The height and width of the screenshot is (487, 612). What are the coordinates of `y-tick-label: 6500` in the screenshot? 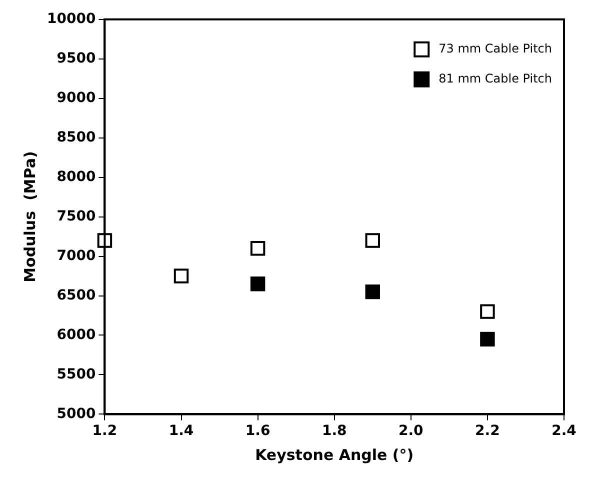 It's located at (76, 295).